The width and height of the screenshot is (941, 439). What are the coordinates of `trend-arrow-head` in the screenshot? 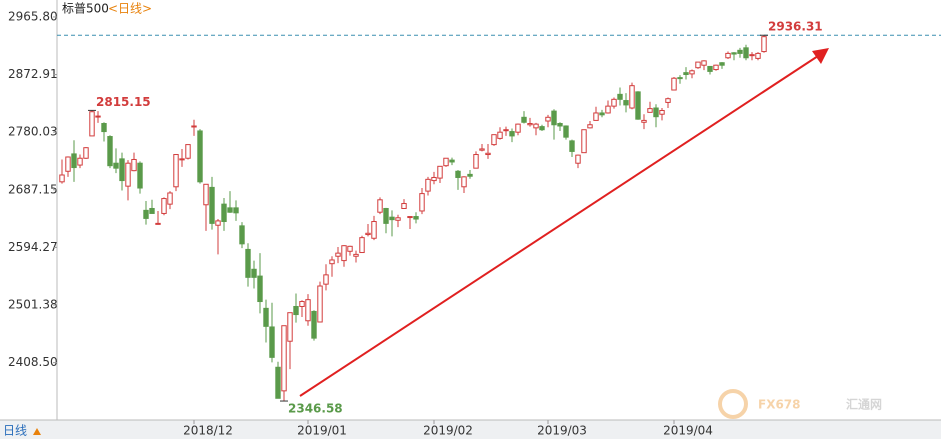 It's located at (820, 56).